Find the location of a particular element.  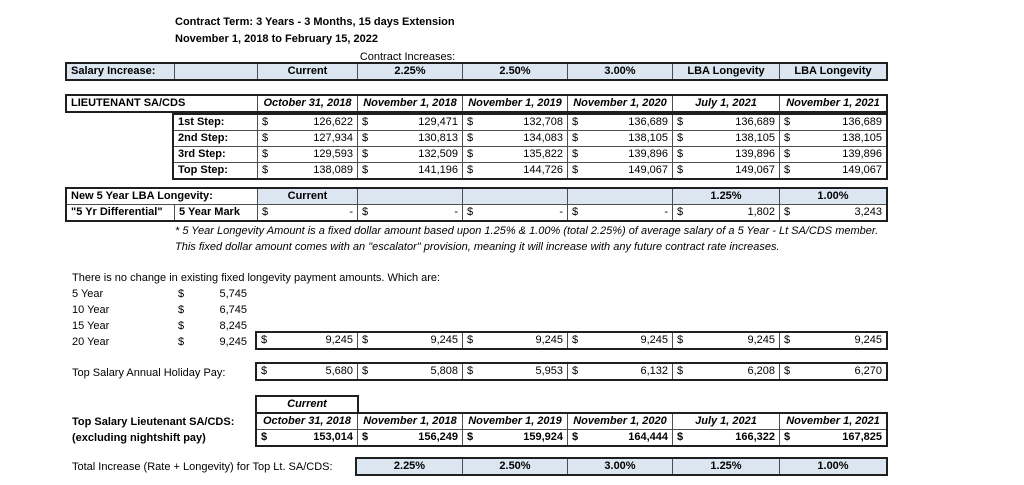

salary-cell: $156,249 is located at coordinates (409, 437).